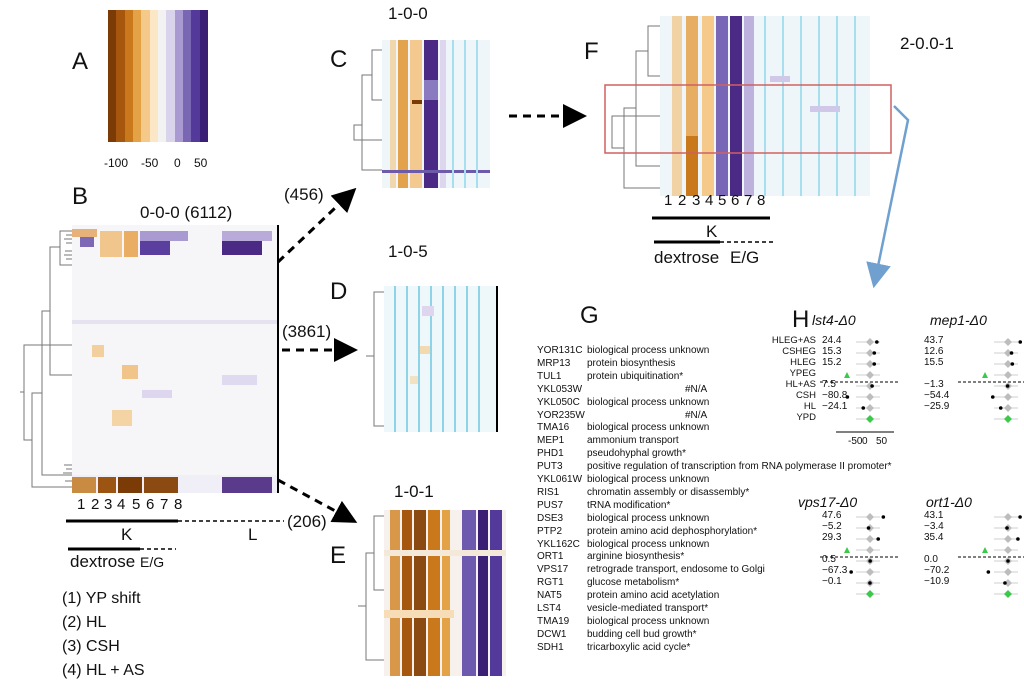  I want to click on panel-d-row-marks, so click(497, 359).